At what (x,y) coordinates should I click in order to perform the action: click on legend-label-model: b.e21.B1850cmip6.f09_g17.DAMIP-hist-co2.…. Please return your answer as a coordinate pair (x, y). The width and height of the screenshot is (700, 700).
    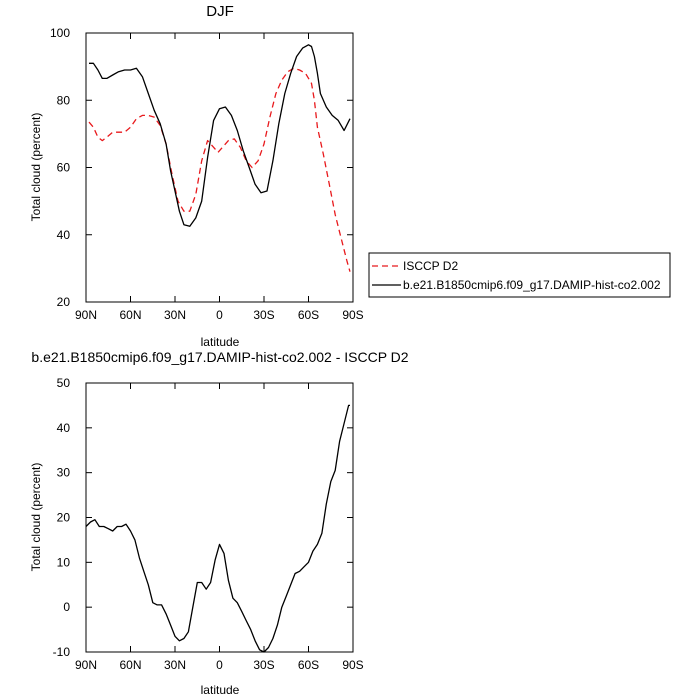
    Looking at the image, I should click on (532, 285).